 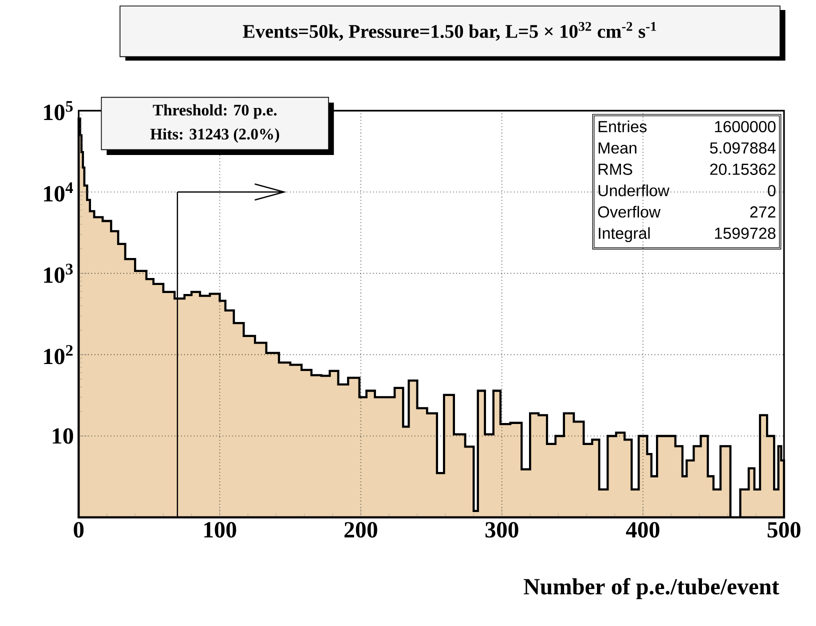 I want to click on annotation: 20.15362, so click(x=743, y=169).